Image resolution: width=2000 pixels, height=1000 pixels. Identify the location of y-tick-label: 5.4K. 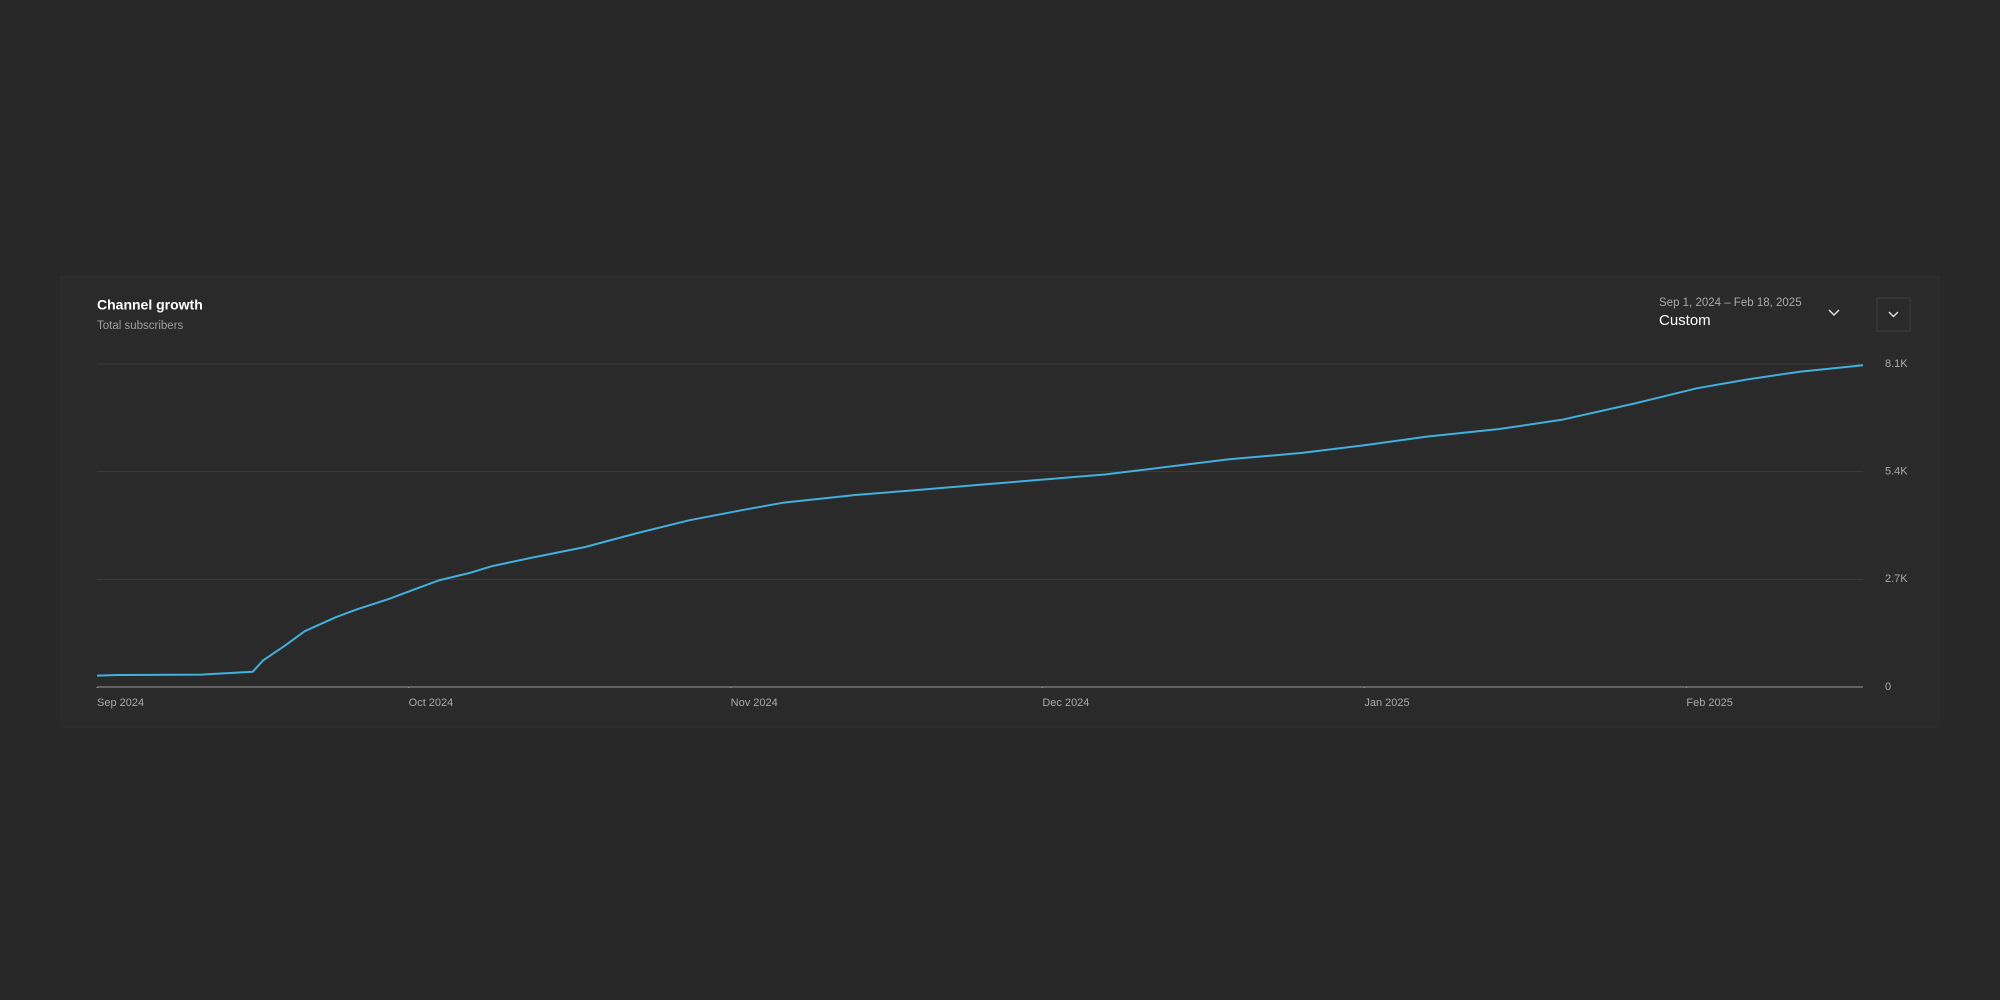
(1896, 472).